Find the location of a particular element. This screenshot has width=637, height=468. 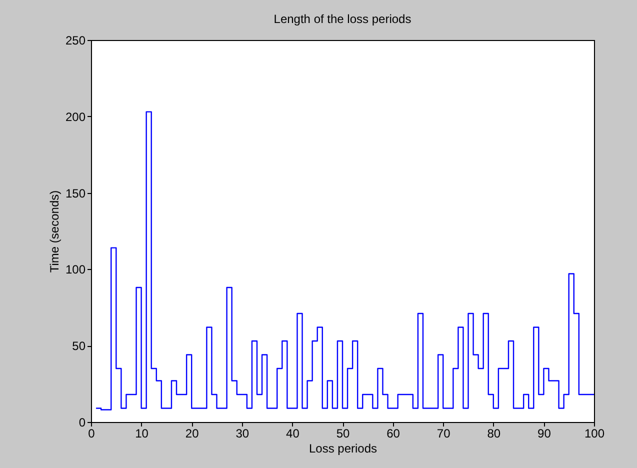

x-tick-label: 40 is located at coordinates (293, 433).